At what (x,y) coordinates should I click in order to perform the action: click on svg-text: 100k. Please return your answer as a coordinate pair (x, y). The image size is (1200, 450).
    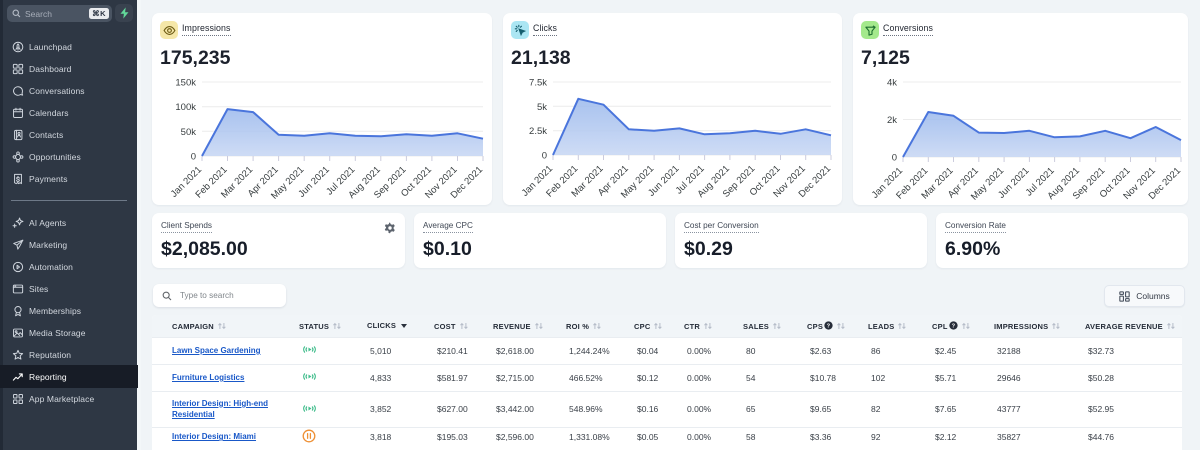
    Looking at the image, I should click on (185, 107).